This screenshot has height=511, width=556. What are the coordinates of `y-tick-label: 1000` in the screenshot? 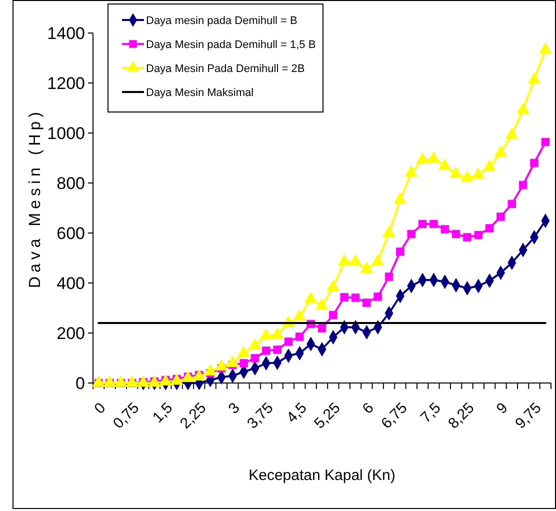 It's located at (66, 133).